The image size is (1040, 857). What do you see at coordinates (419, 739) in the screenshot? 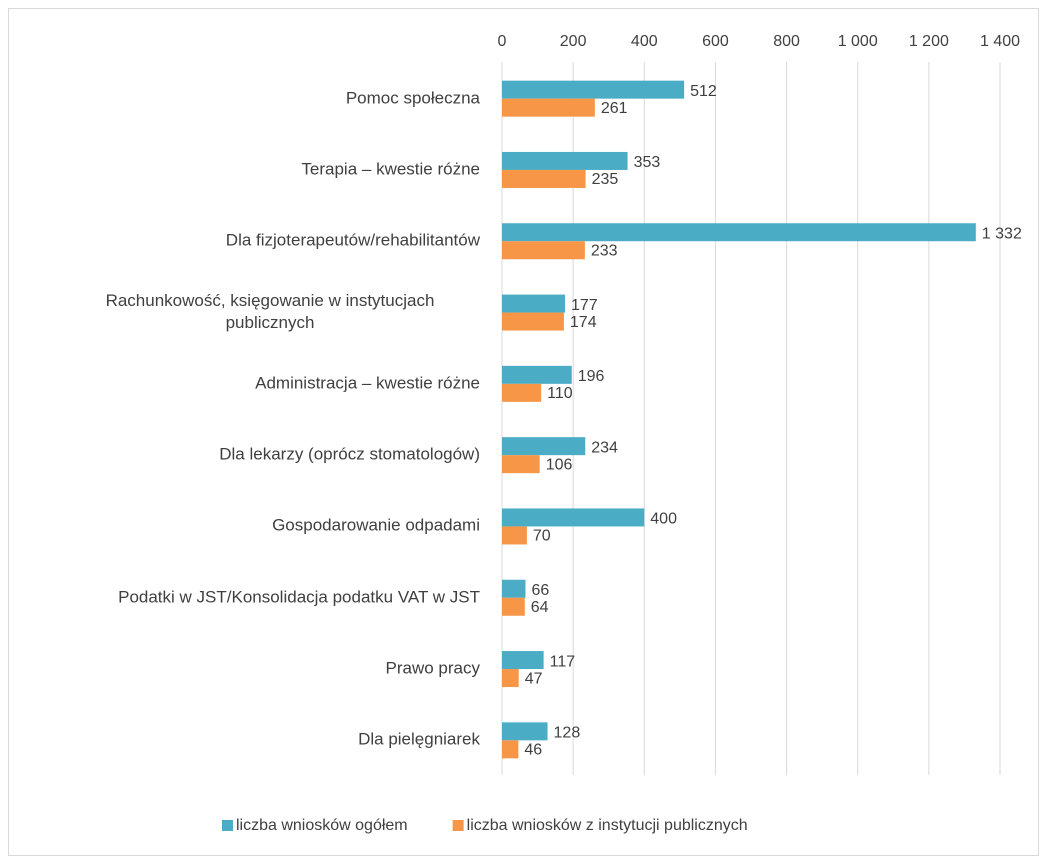
I see `category-label: Dla pielęgniarek` at bounding box center [419, 739].